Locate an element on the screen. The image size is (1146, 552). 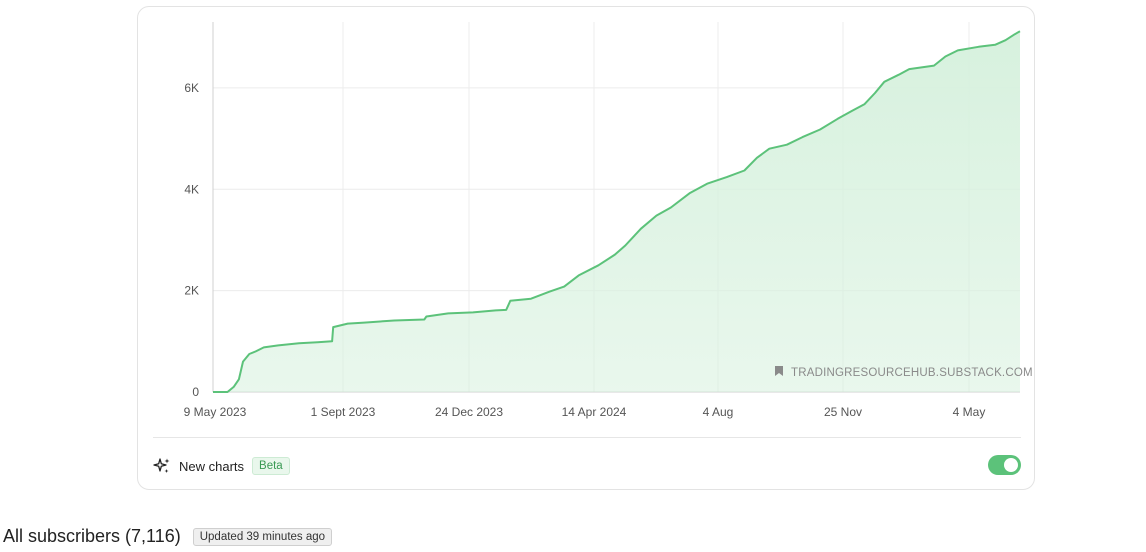
y-tick-label: 6K is located at coordinates (191, 88).